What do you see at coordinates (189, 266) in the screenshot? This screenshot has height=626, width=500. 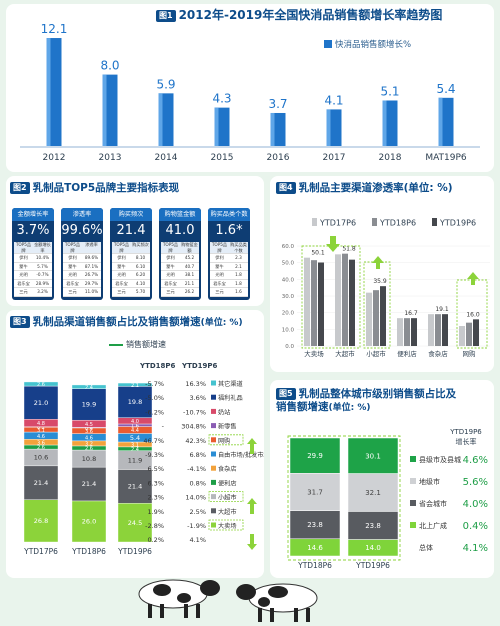 I see `kpi-table-cell: 40.7` at bounding box center [189, 266].